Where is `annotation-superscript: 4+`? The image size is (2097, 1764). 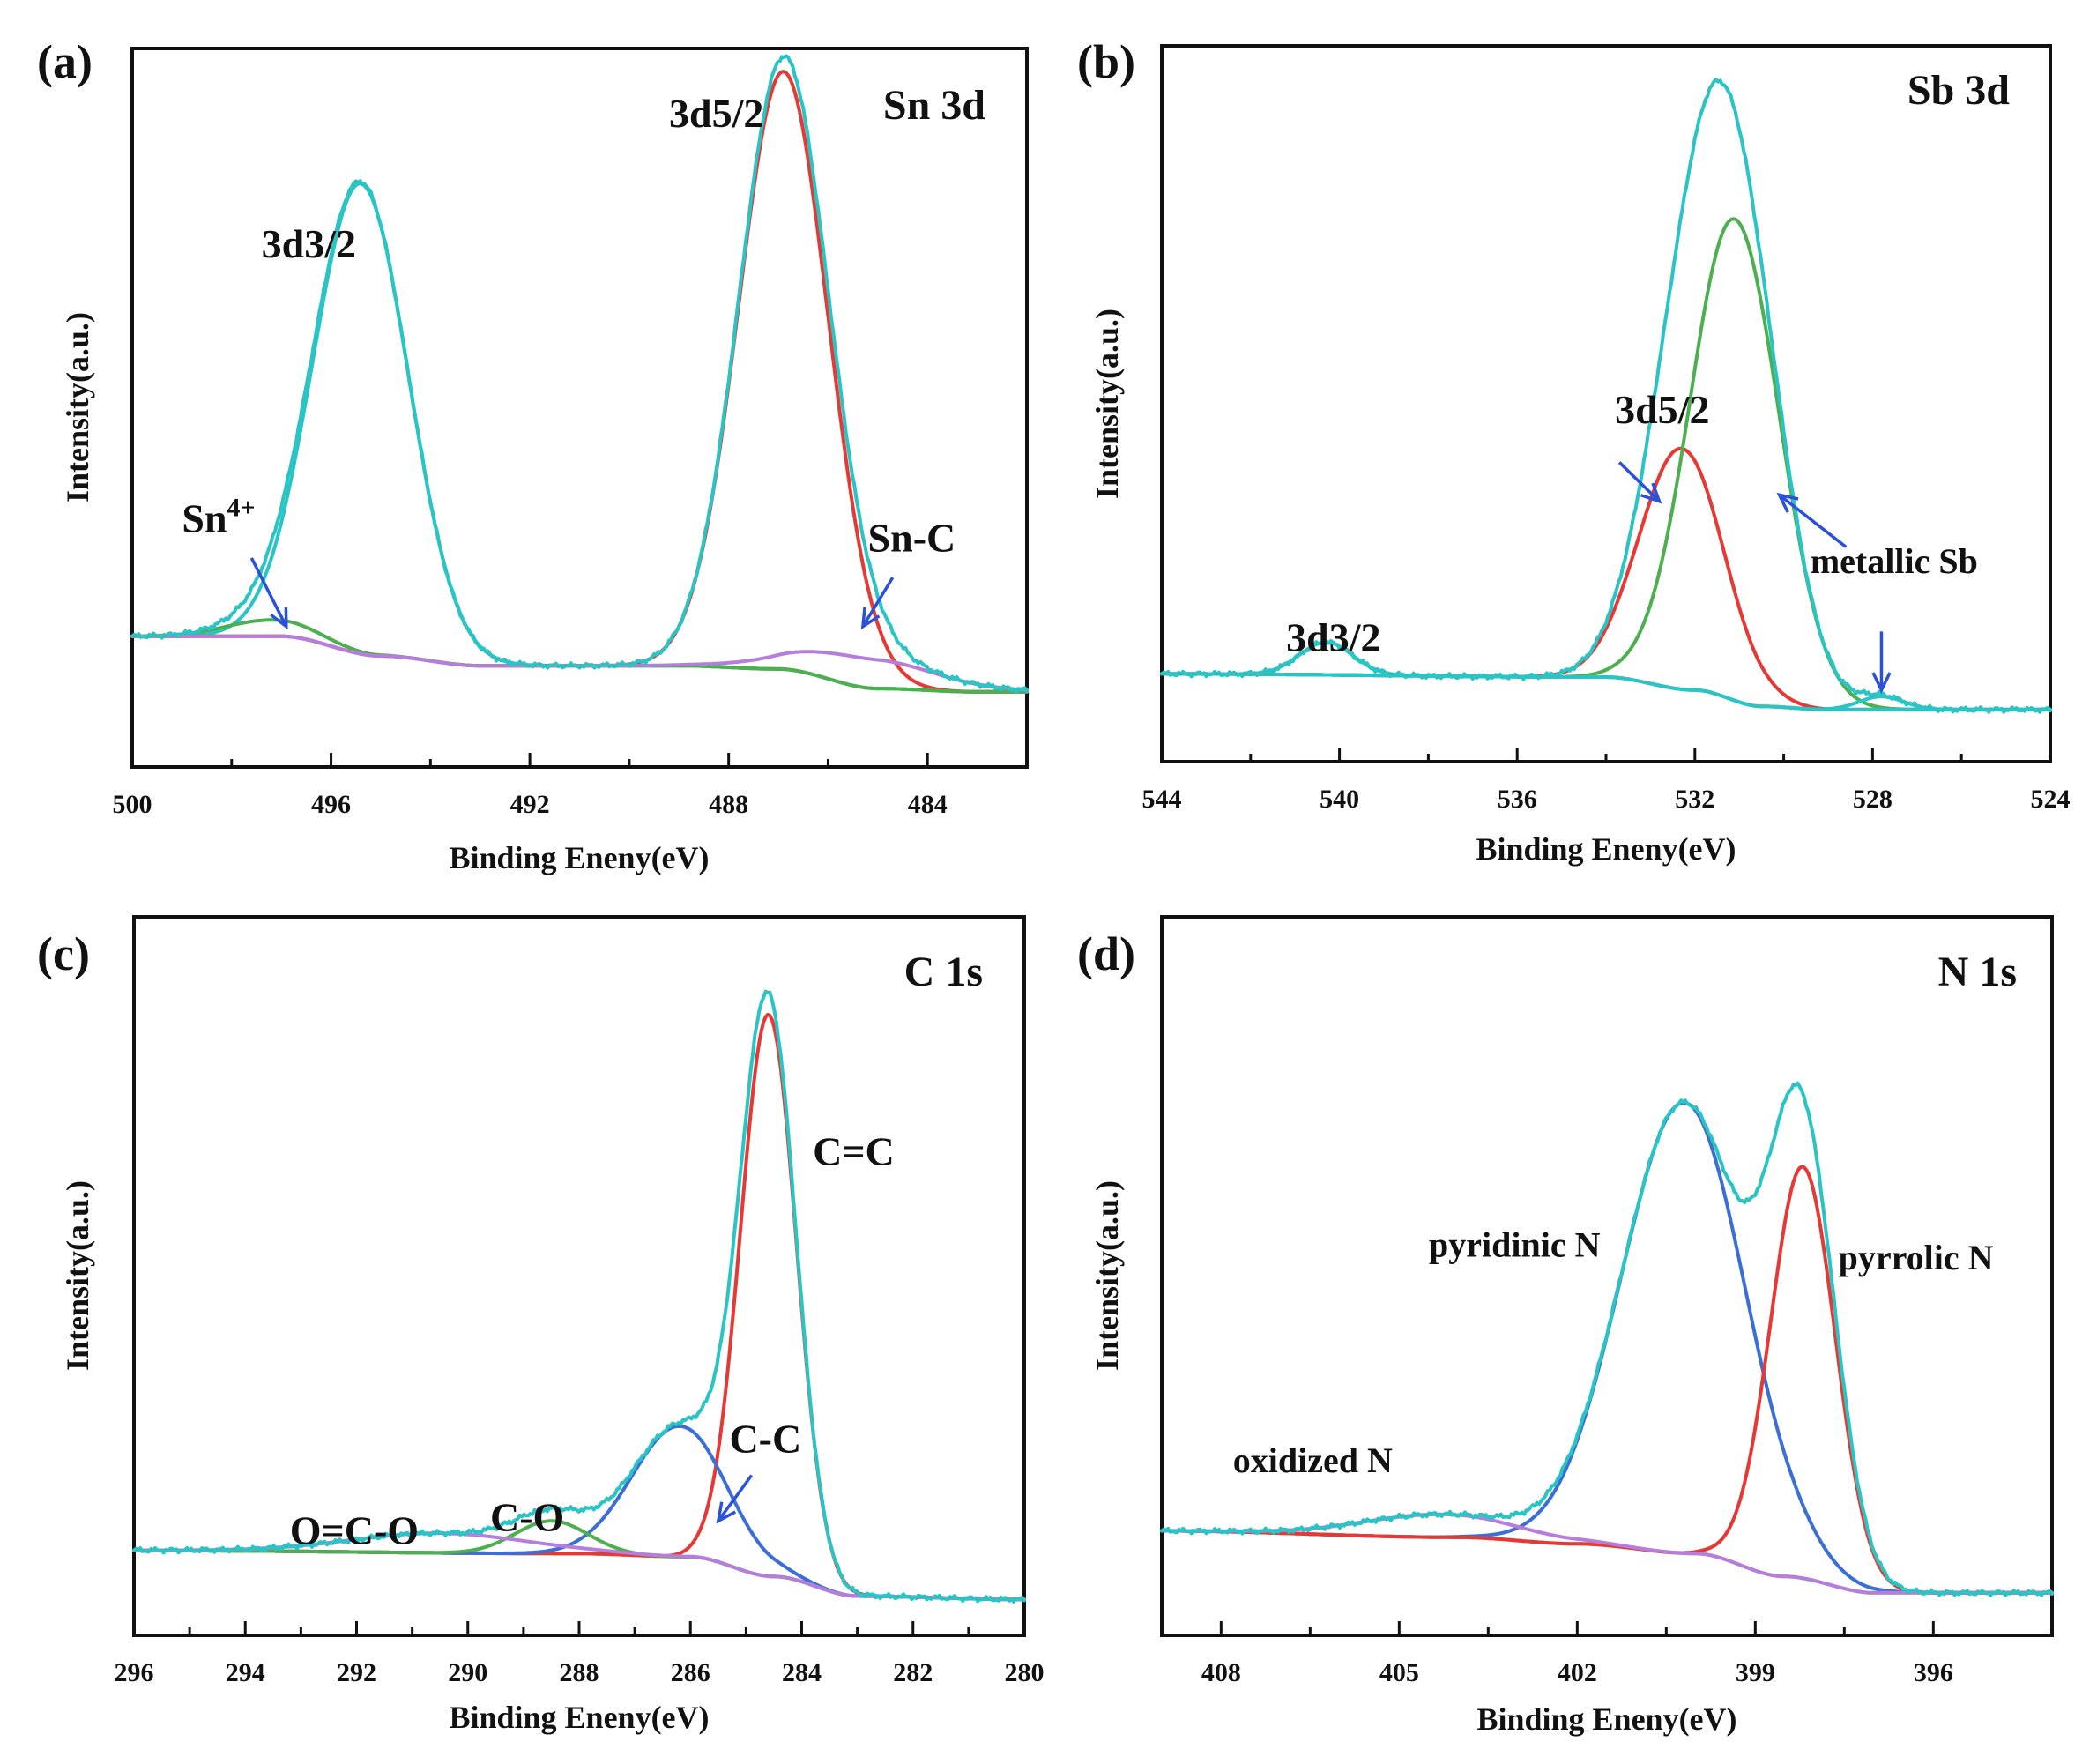
annotation-superscript: 4+ is located at coordinates (241, 507).